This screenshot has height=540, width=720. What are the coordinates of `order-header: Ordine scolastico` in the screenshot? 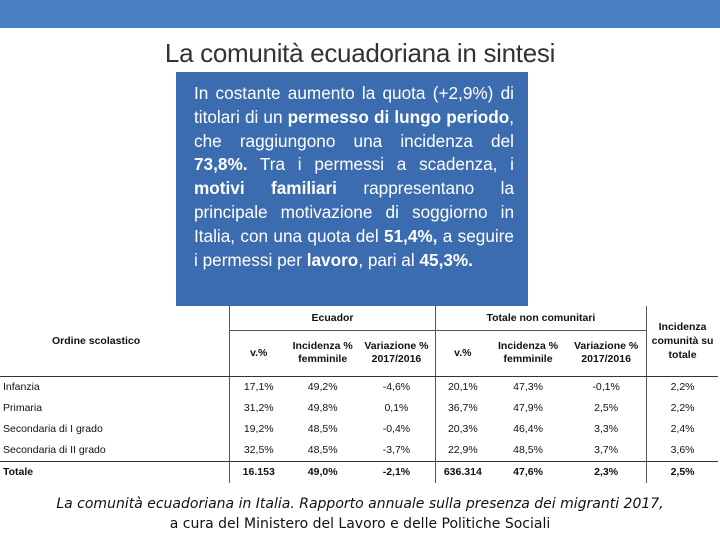 It's located at (115, 341).